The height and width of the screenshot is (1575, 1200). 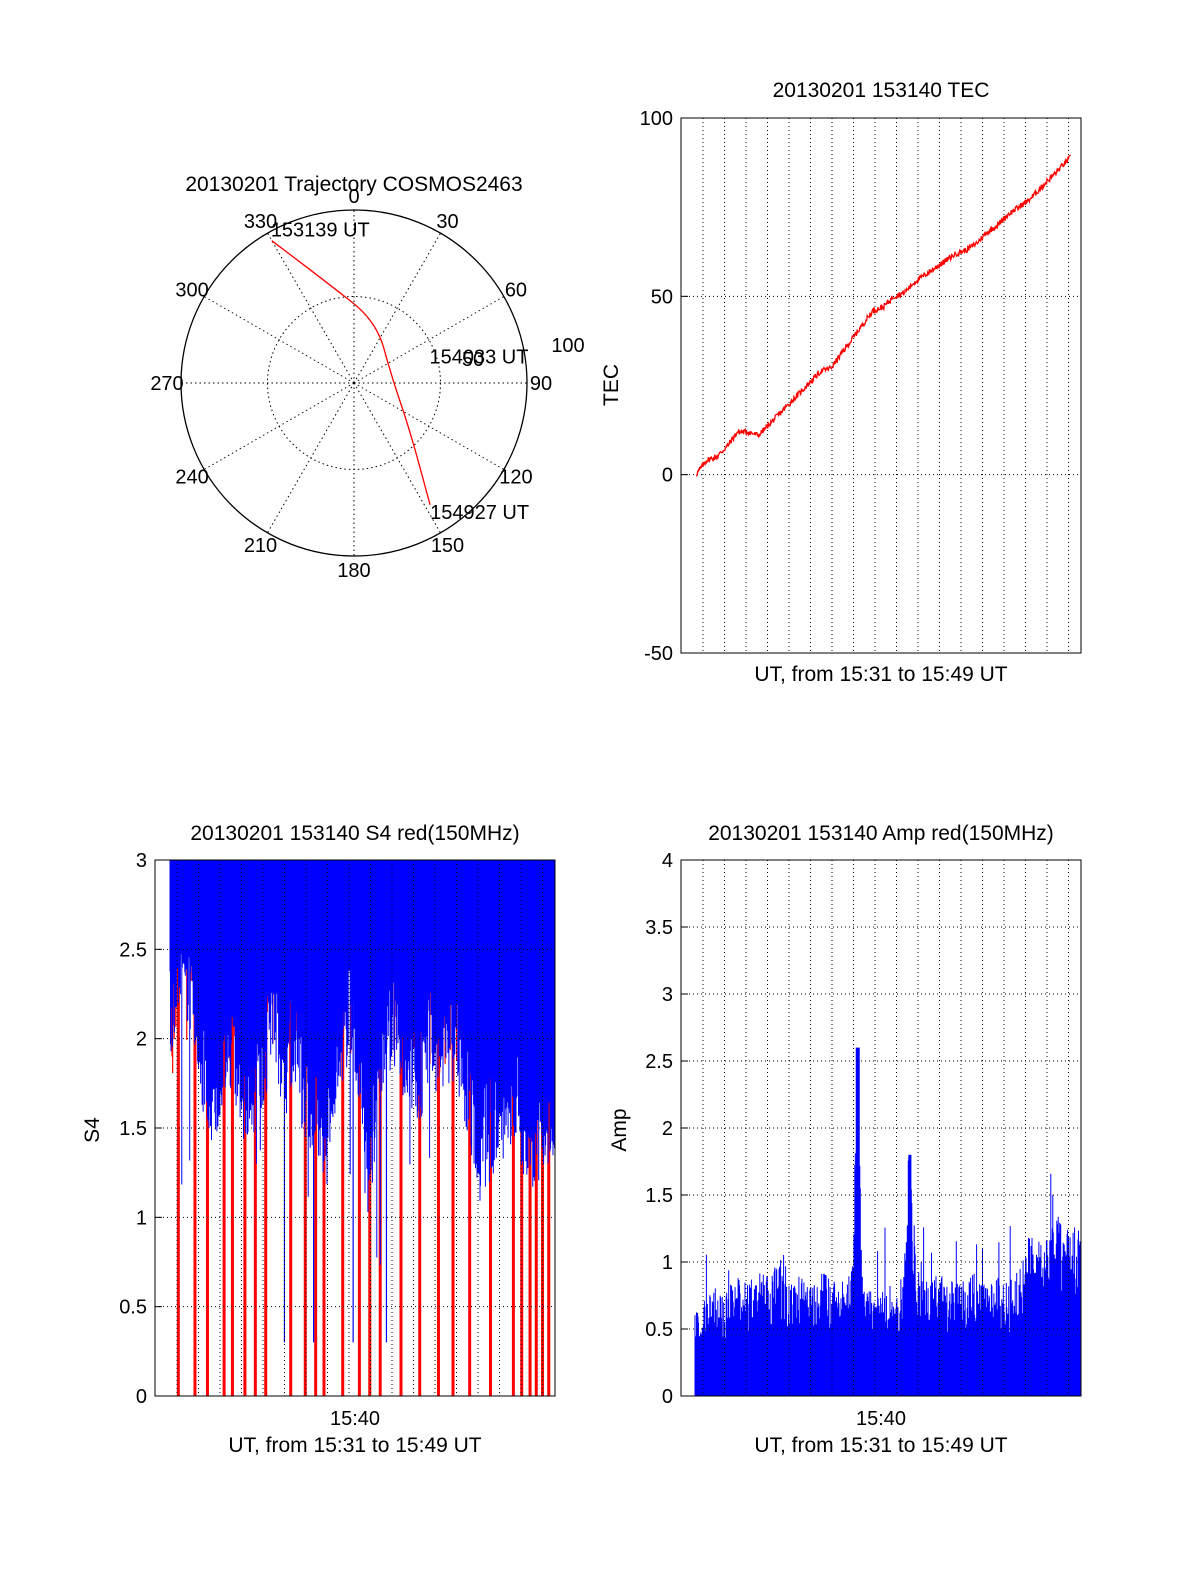 I want to click on tec-title: 20130201 153140 TEC, so click(x=881, y=90).